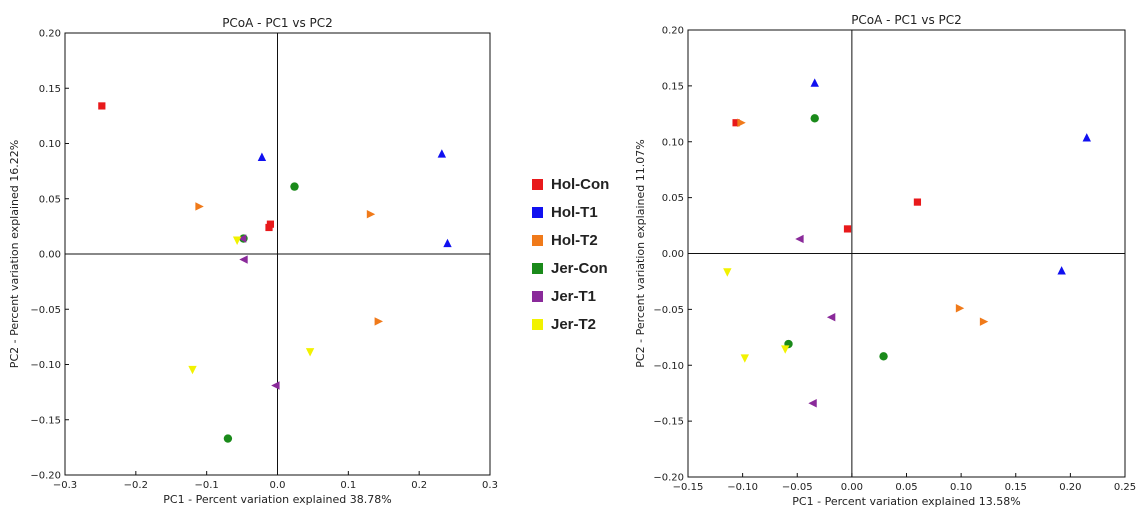  What do you see at coordinates (906, 487) in the screenshot?
I see `x-tick-label: 0.05` at bounding box center [906, 487].